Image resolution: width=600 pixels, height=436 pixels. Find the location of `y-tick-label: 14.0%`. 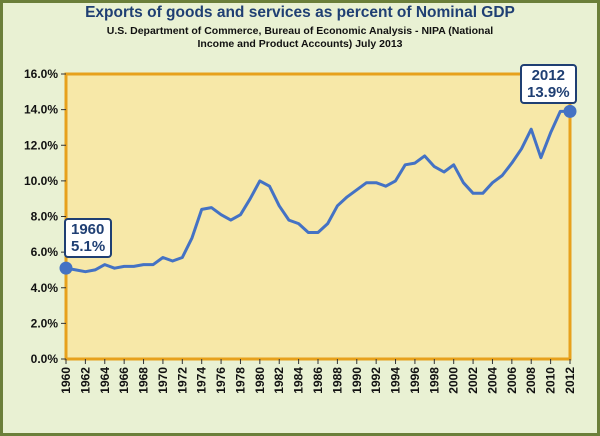

y-tick-label: 14.0% is located at coordinates (41, 110).